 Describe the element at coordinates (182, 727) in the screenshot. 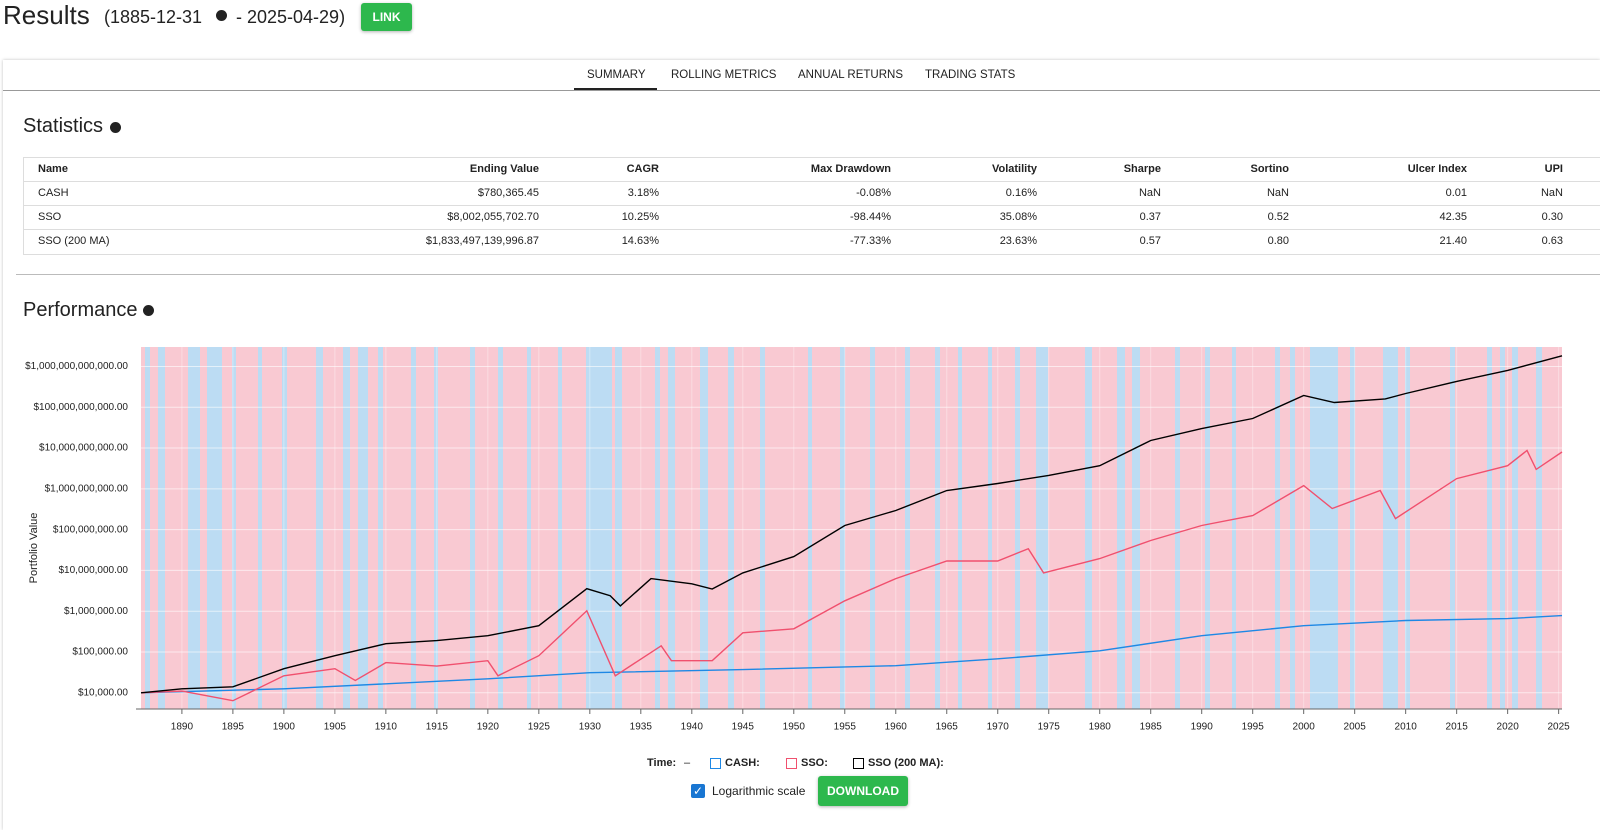

I see `x-tick-label: 1890` at that location.